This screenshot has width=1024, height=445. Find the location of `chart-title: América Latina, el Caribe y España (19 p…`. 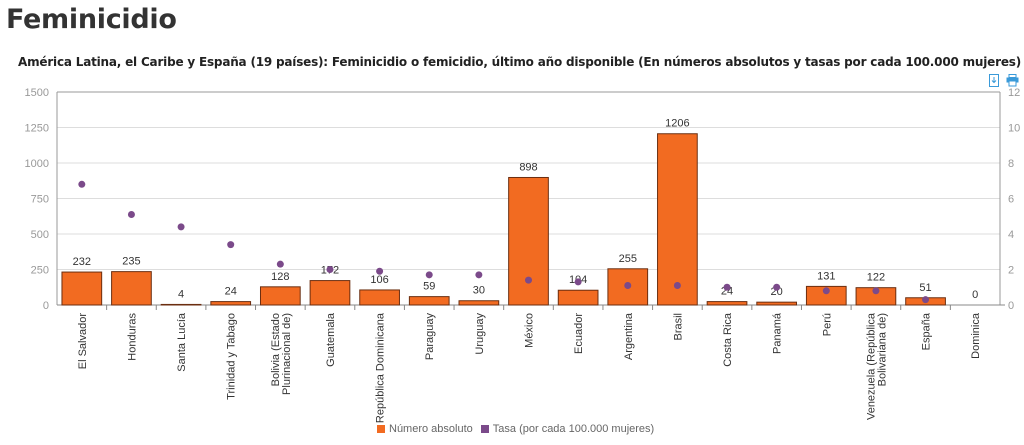

chart-title: América Latina, el Caribe y España (19 p… is located at coordinates (519, 62).